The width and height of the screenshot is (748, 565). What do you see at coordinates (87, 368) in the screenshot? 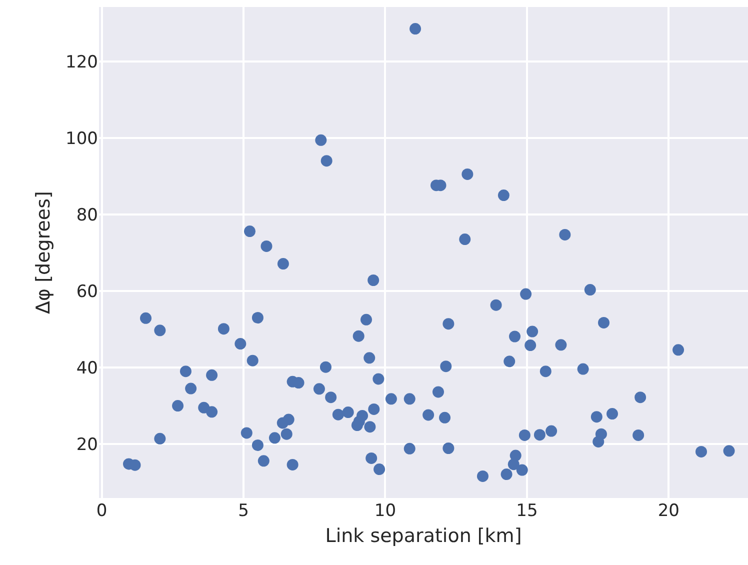
I see `y-tick-label: 40` at bounding box center [87, 368].